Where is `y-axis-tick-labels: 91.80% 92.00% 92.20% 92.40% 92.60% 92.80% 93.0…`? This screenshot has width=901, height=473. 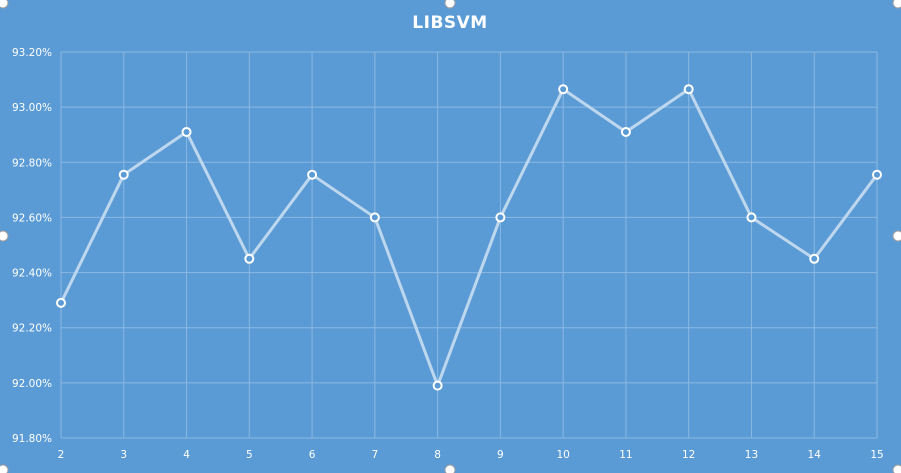 y-axis-tick-labels: 91.80% 92.00% 92.20% 92.40% 92.60% 92.80% 93.0… is located at coordinates (32, 246).